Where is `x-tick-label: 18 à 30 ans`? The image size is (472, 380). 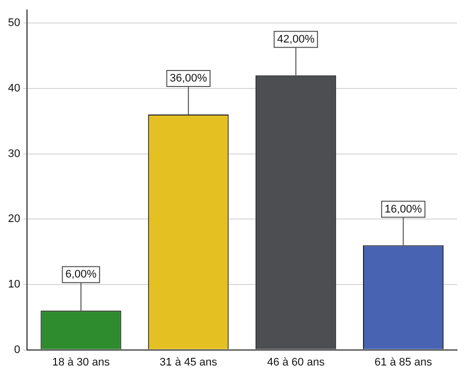 x-tick-label: 18 à 30 ans is located at coordinates (81, 362).